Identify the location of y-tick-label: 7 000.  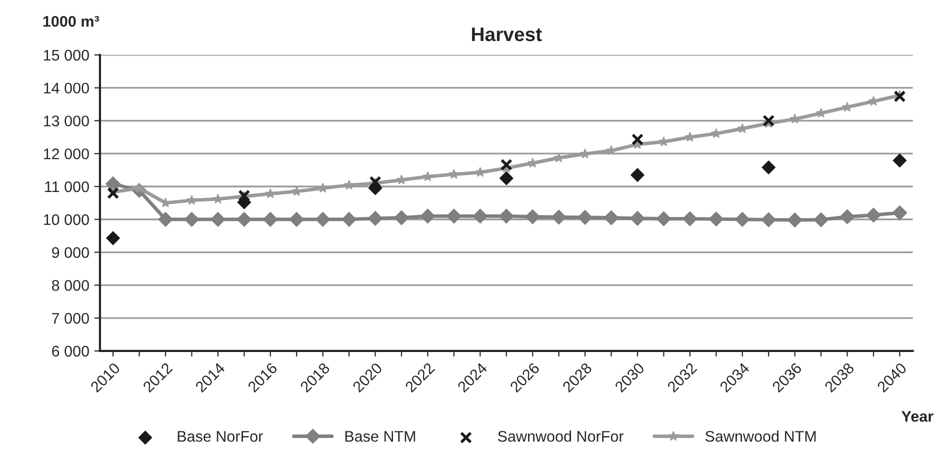
(70, 318).